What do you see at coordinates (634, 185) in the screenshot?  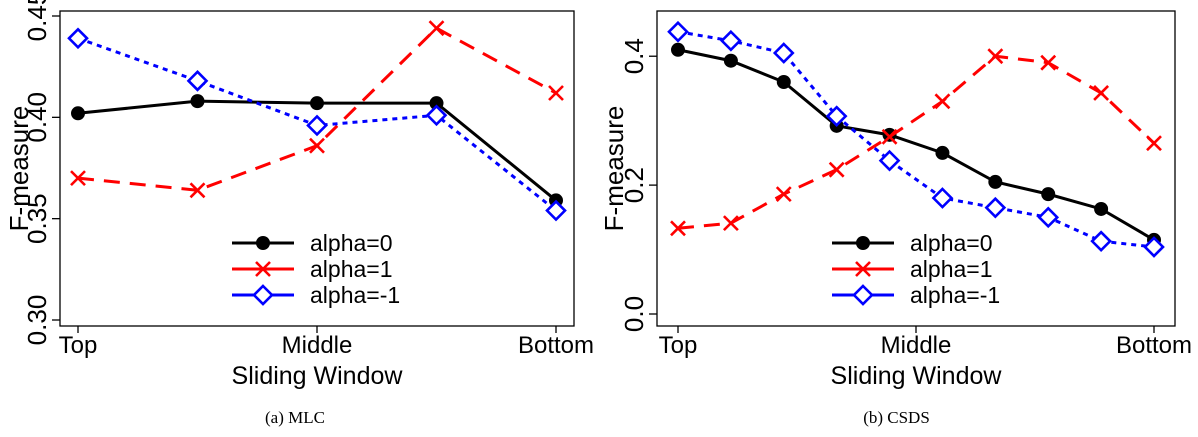 I see `y-tick-label: 0.2` at bounding box center [634, 185].